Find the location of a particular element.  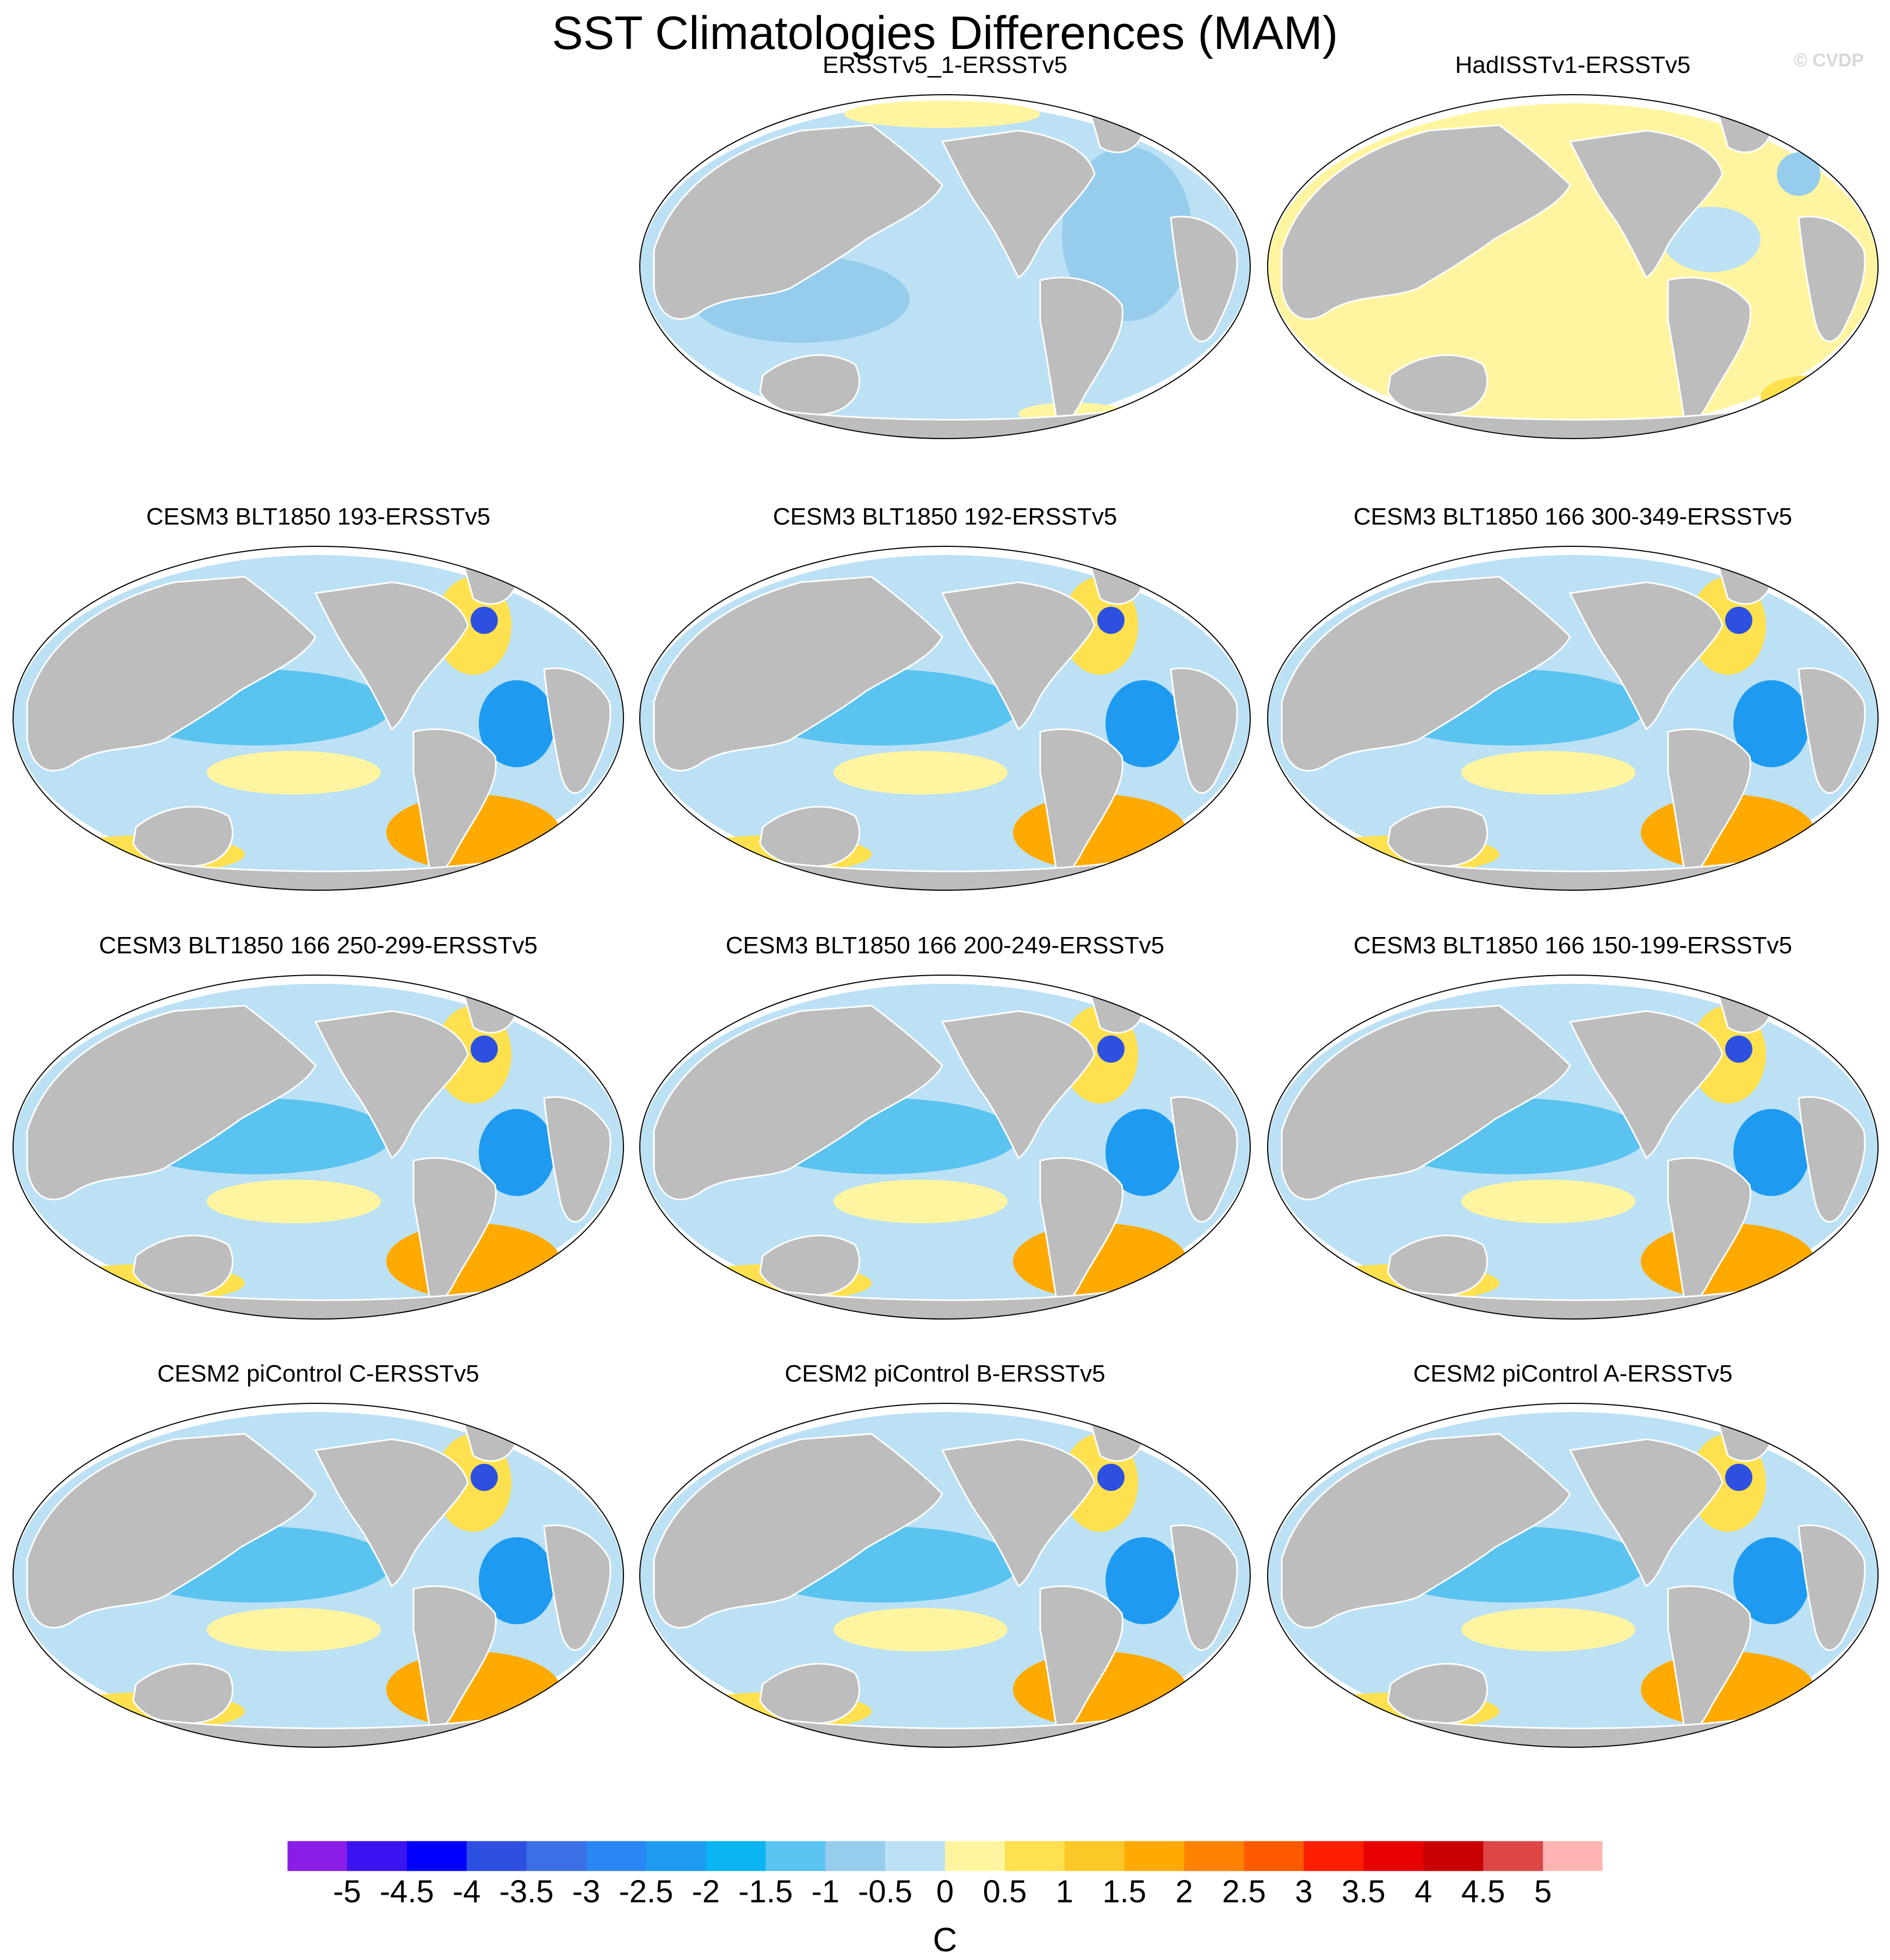

panel-title: CESM3 BLT1850 166 250-299-ERSSTv5 is located at coordinates (318, 945).